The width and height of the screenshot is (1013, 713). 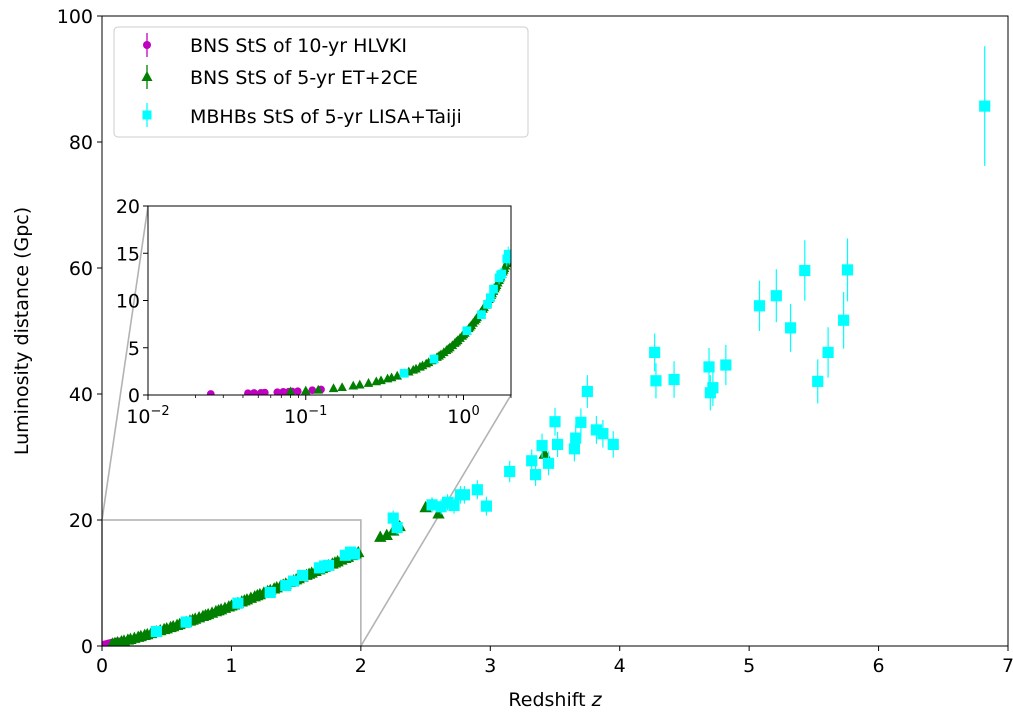 I want to click on zoom-region-box, so click(x=231, y=583).